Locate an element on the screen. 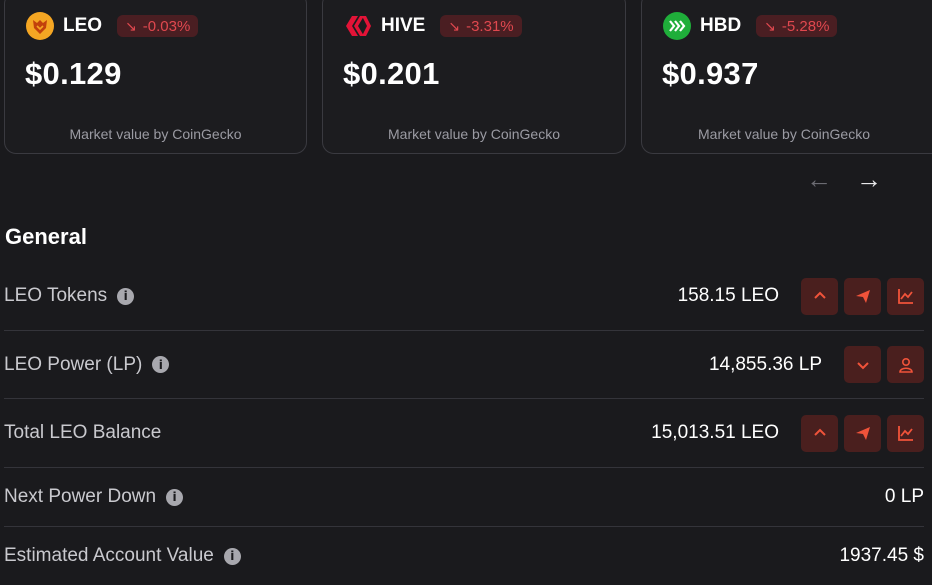 The image size is (932, 585). hbd-icon is located at coordinates (677, 26).